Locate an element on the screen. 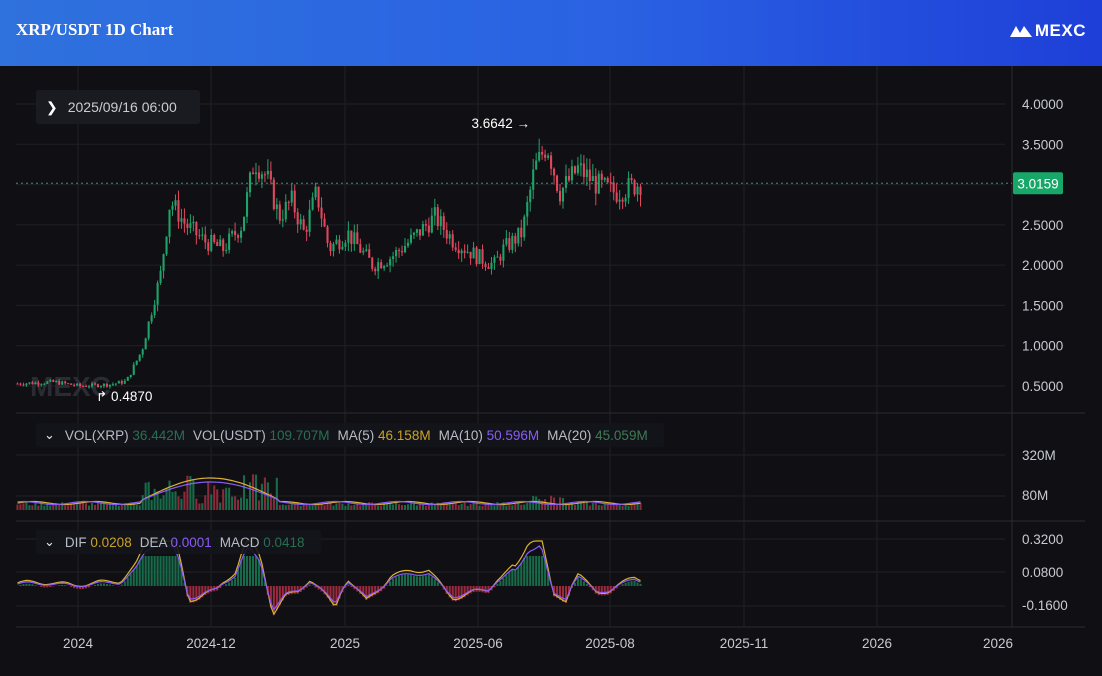 The height and width of the screenshot is (676, 1102). macd-legend-label: DEA is located at coordinates (155, 542).